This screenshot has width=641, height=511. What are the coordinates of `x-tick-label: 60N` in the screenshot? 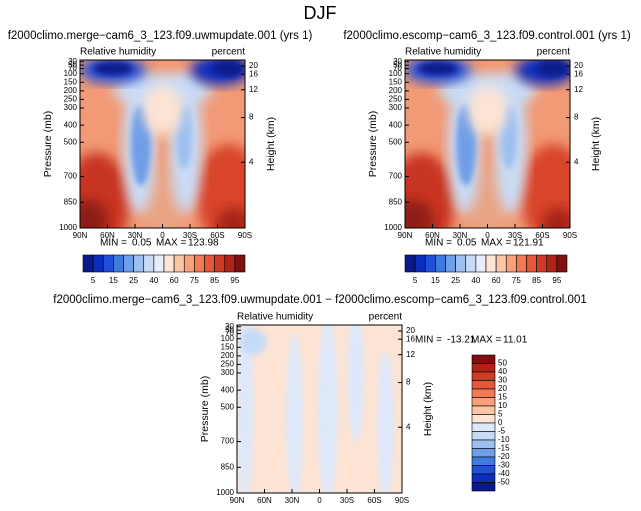 It's located at (107, 235).